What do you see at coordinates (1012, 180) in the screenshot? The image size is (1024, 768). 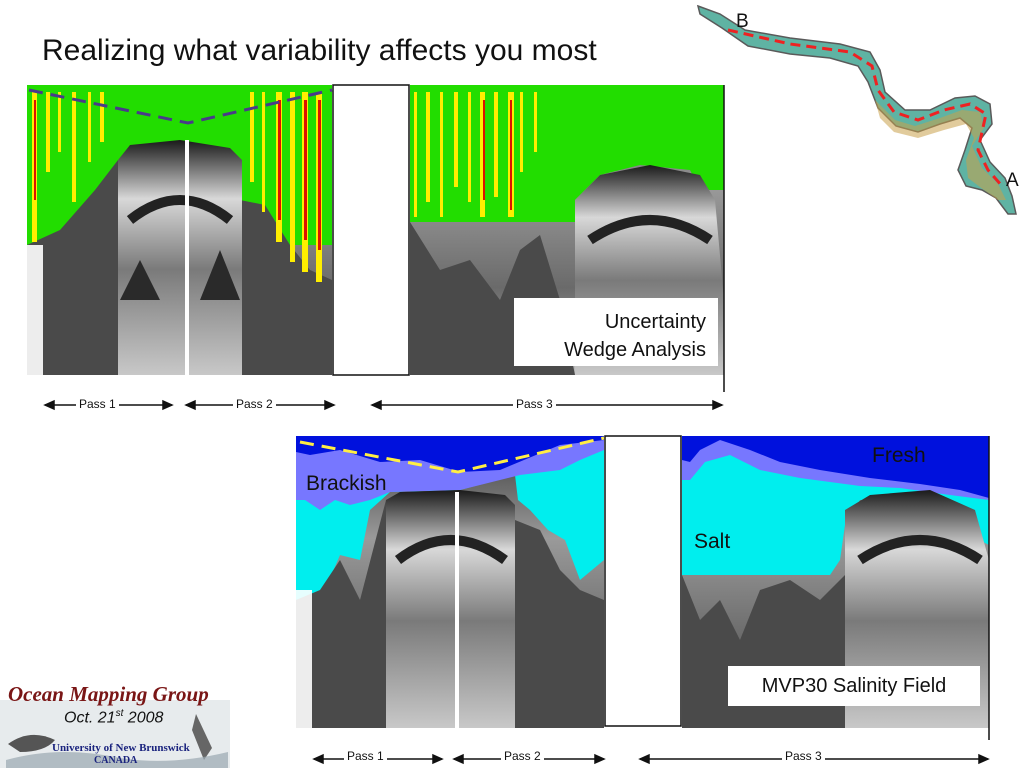 I see `map-label-a: A` at bounding box center [1012, 180].